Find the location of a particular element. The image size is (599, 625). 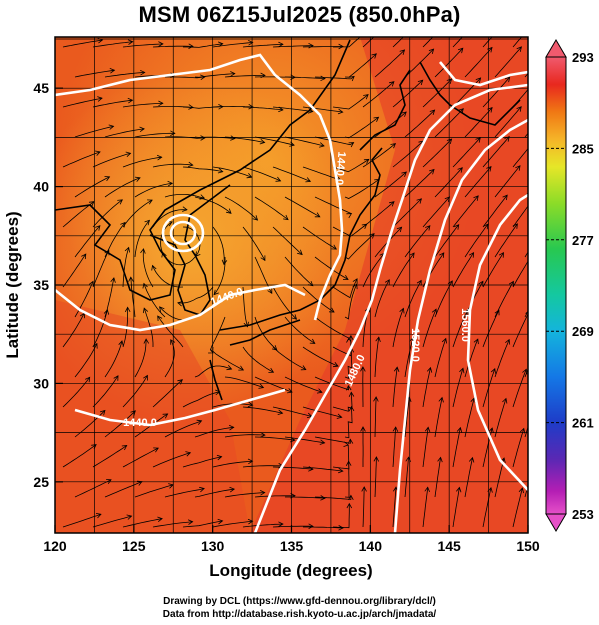

x-tick-label: 140 is located at coordinates (371, 546).